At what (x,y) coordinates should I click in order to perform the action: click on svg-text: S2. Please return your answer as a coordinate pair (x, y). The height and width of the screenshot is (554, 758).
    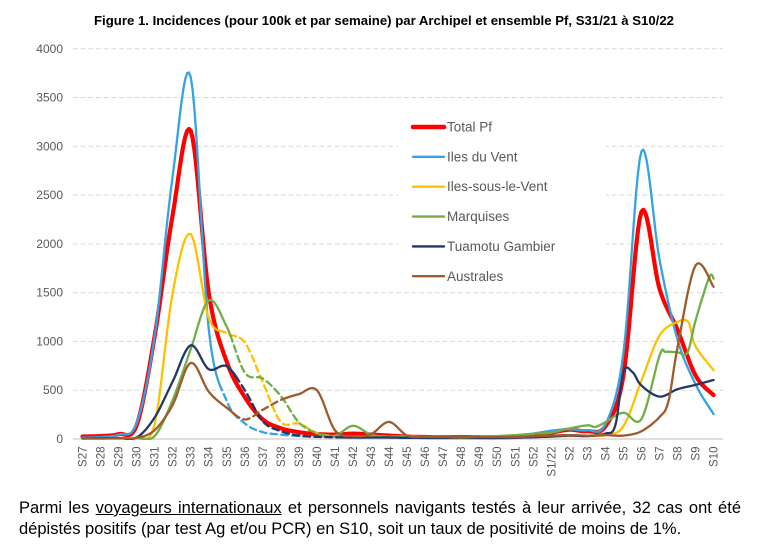
    Looking at the image, I should click on (570, 454).